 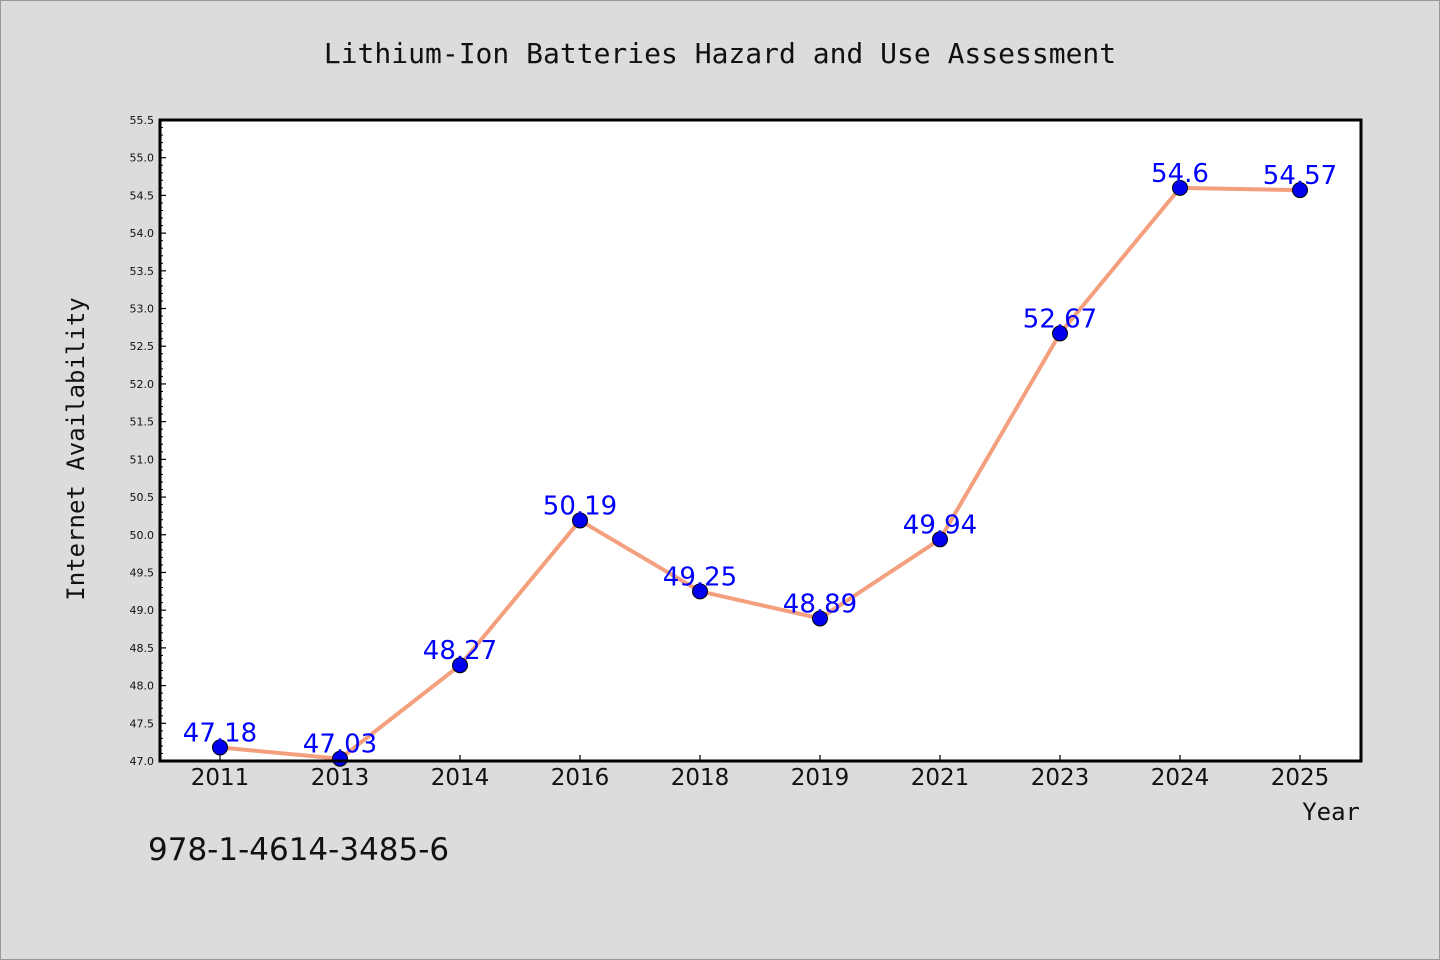 I want to click on y-tick-label: 51.5, so click(x=142, y=422).